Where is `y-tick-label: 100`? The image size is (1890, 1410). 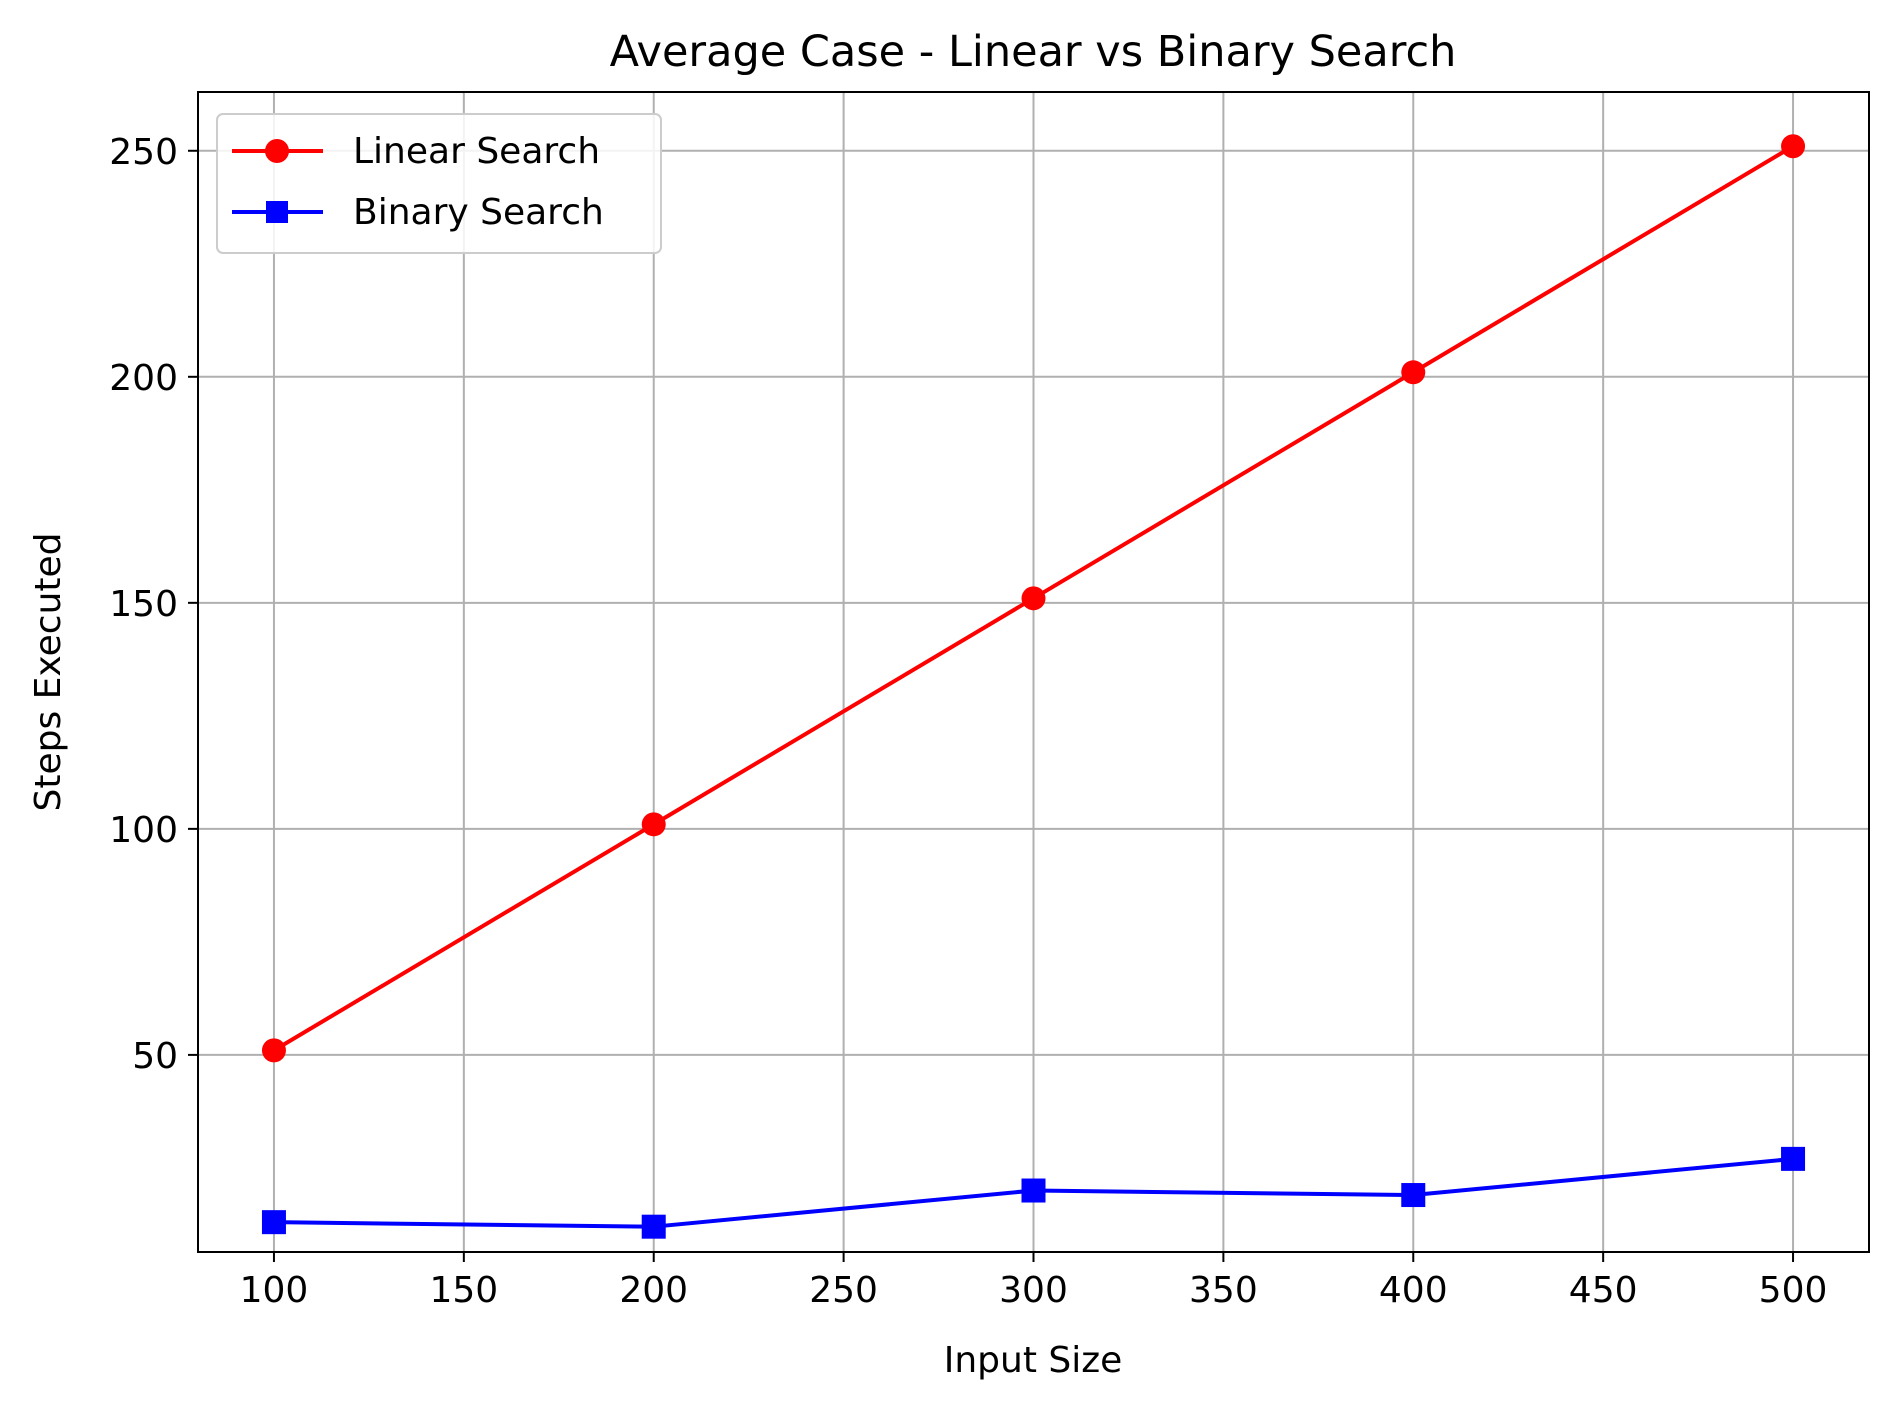 y-tick-label: 100 is located at coordinates (143, 830).